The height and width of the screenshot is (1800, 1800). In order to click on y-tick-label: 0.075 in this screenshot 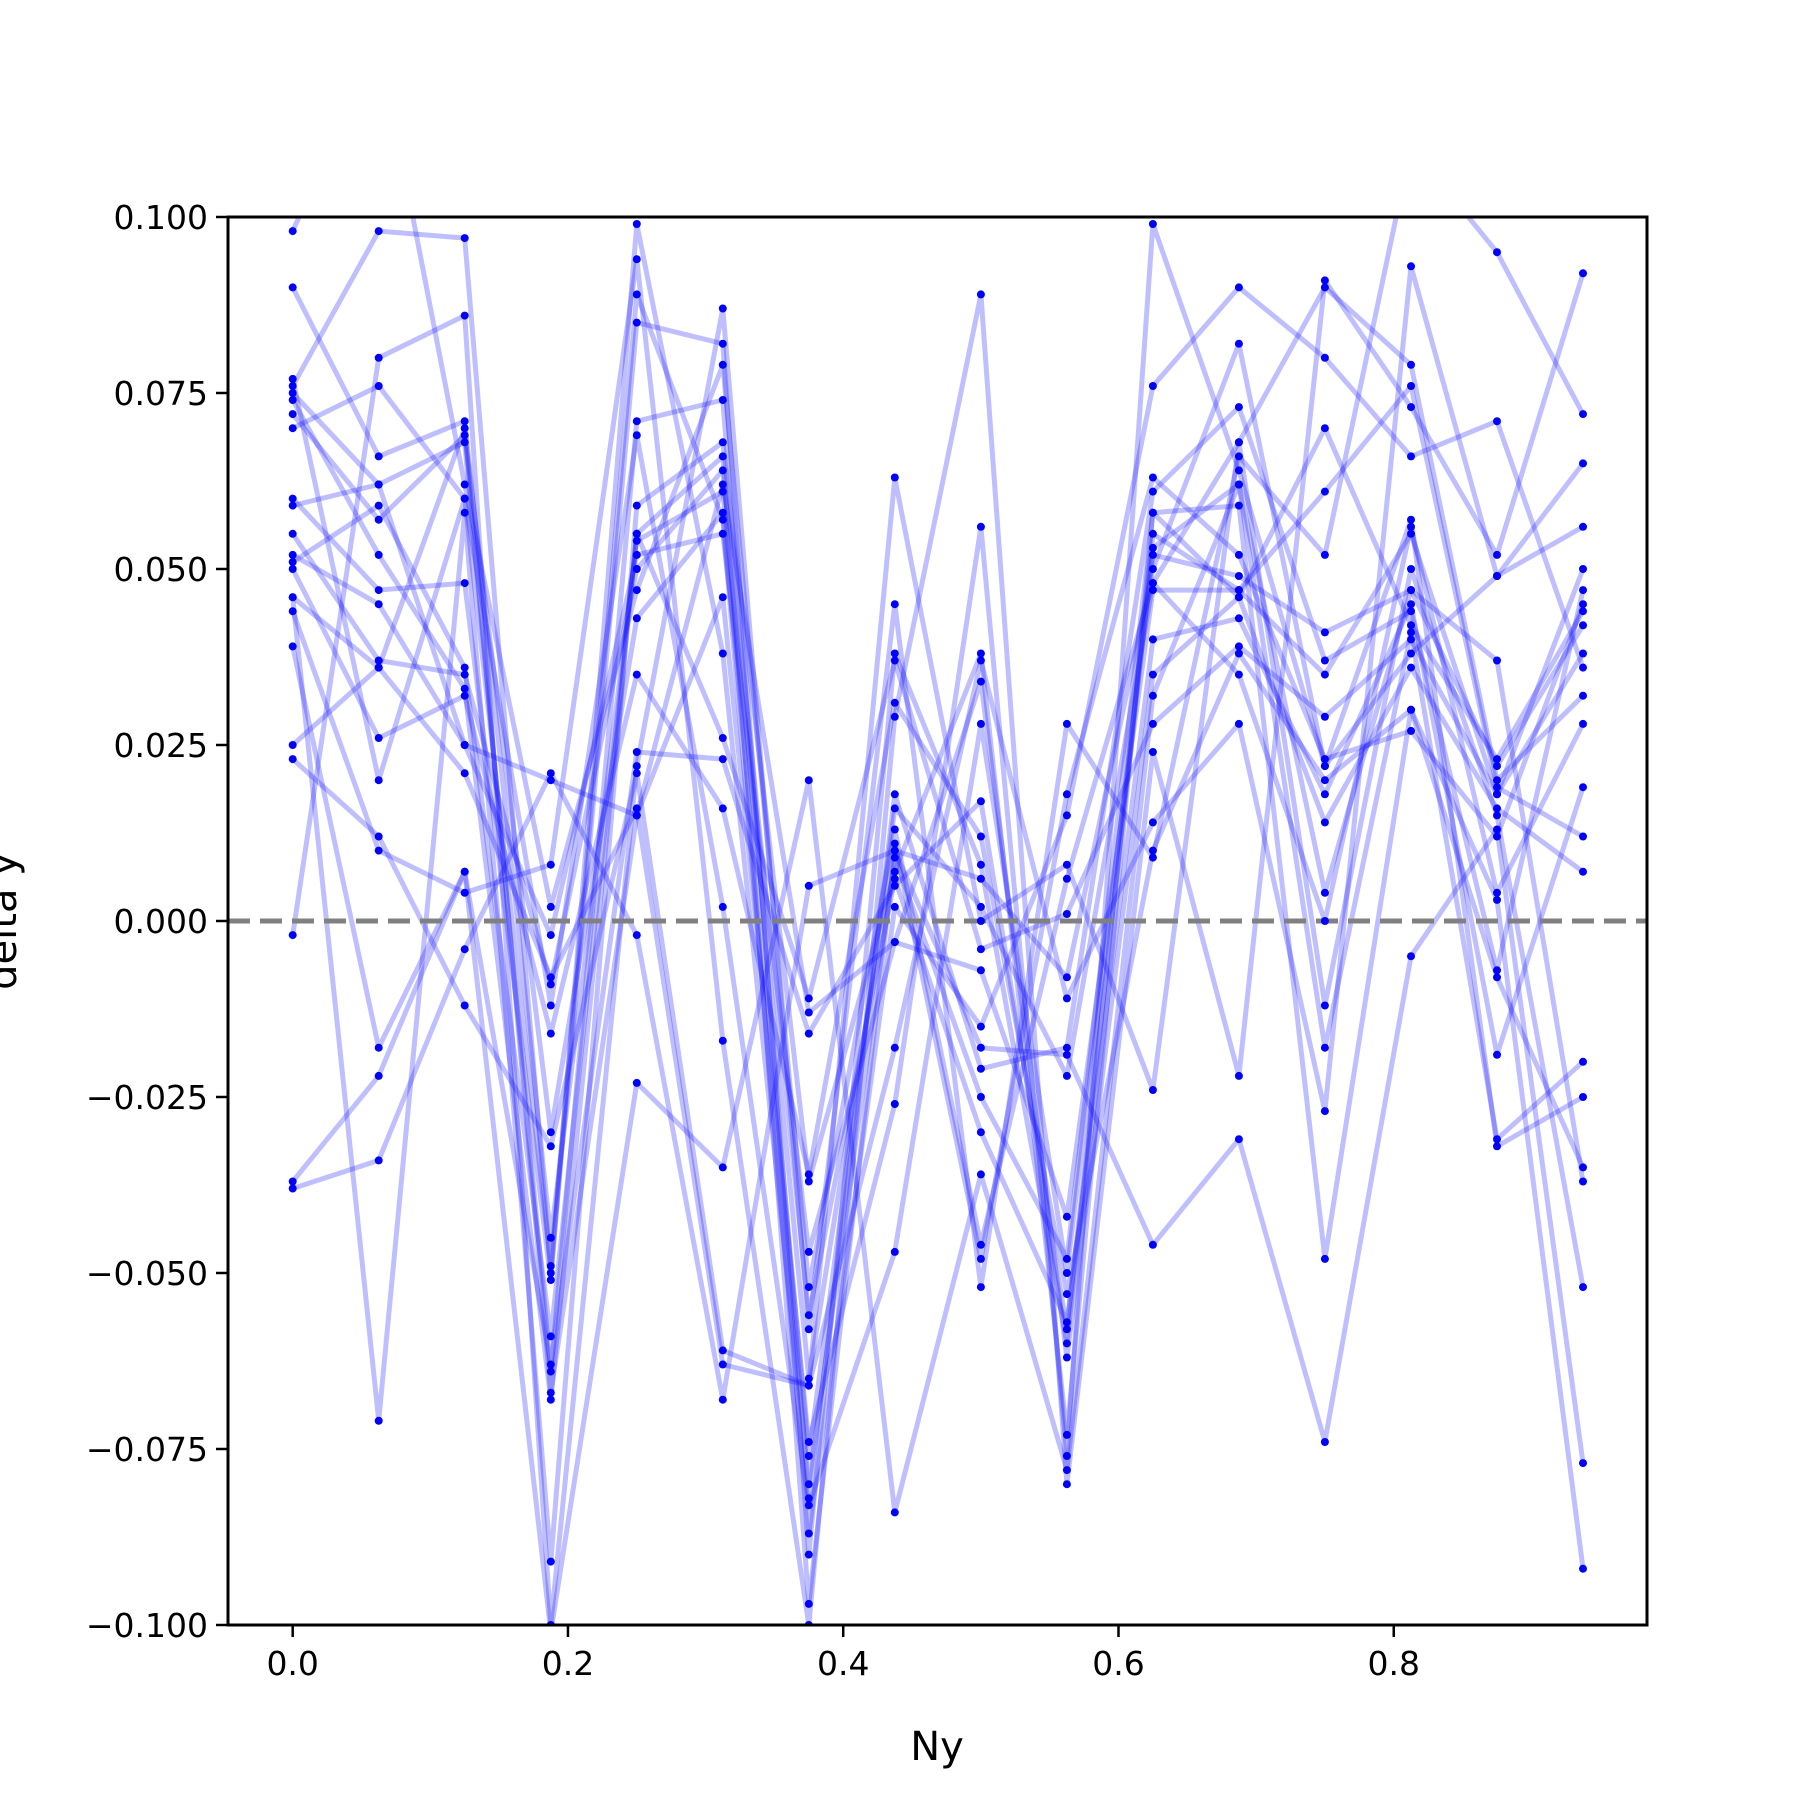, I will do `click(161, 393)`.